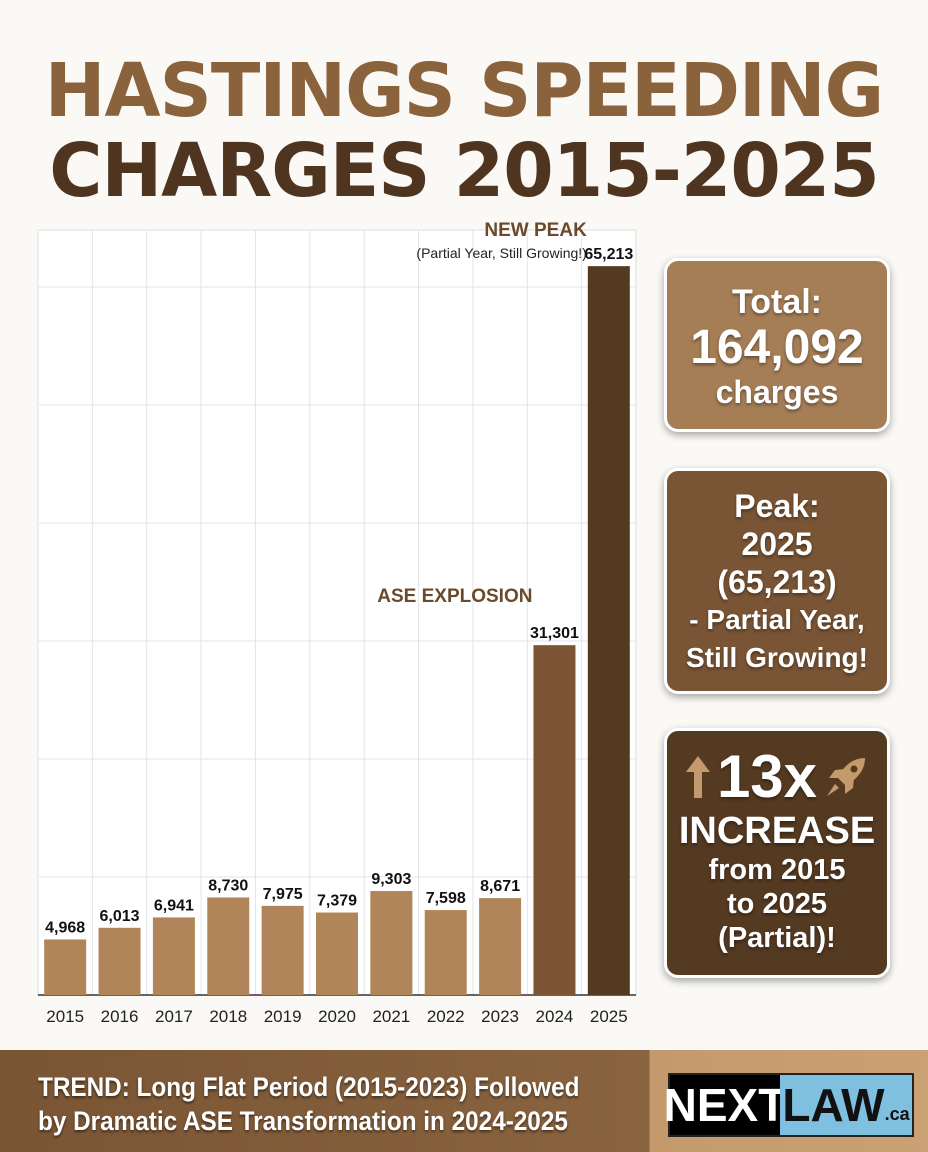 The image size is (928, 1152). What do you see at coordinates (283, 894) in the screenshot?
I see `data-label: 7,975` at bounding box center [283, 894].